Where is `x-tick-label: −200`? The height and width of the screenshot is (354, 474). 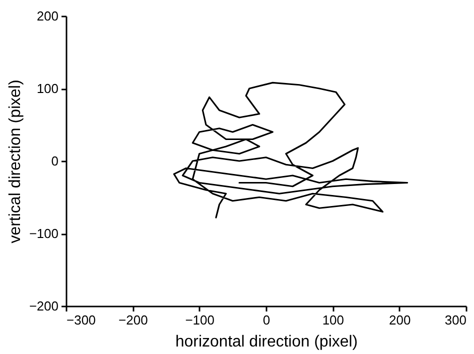 x-tick-label: −200 is located at coordinates (133, 320).